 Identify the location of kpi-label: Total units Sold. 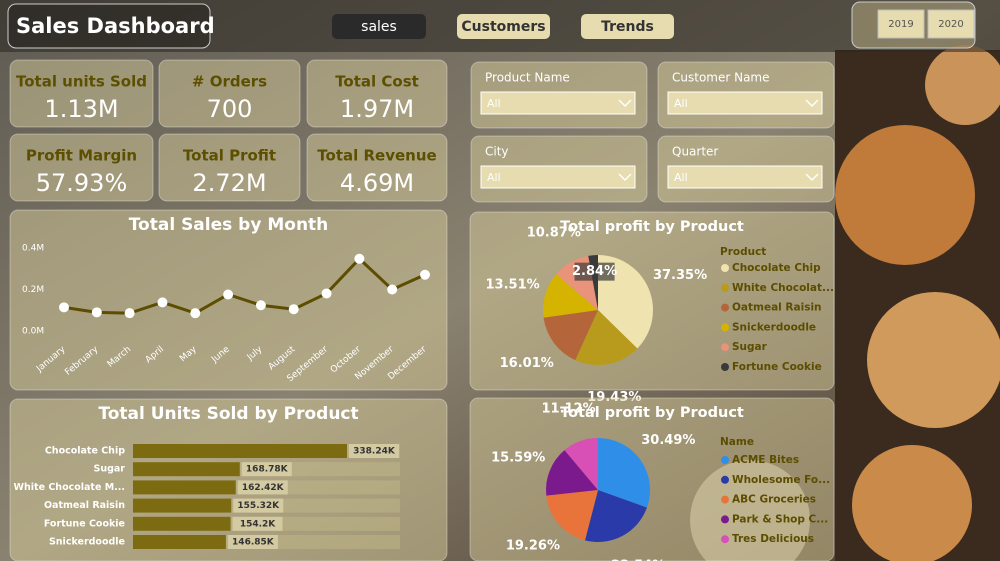
(81, 82).